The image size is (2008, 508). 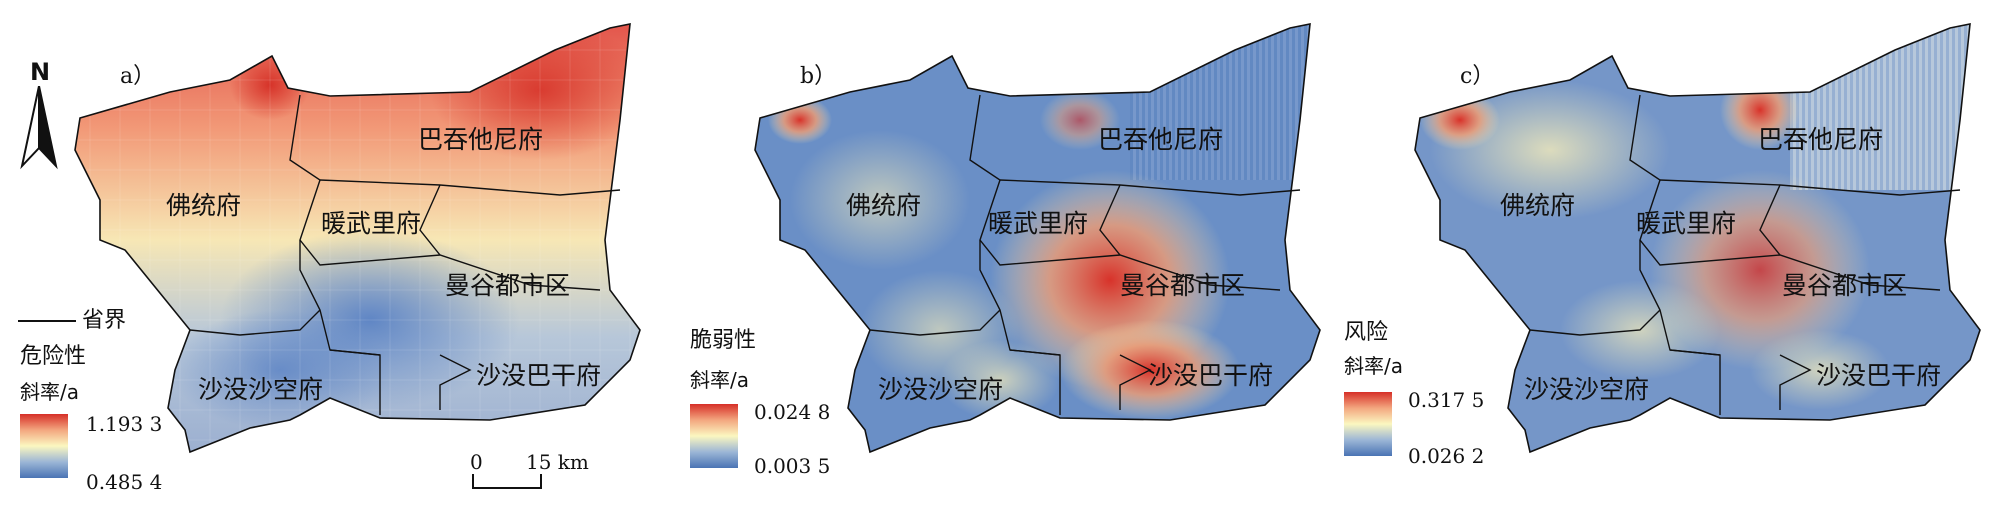 What do you see at coordinates (204, 205) in the screenshot?
I see `region-label-a-fotong: 佛统府` at bounding box center [204, 205].